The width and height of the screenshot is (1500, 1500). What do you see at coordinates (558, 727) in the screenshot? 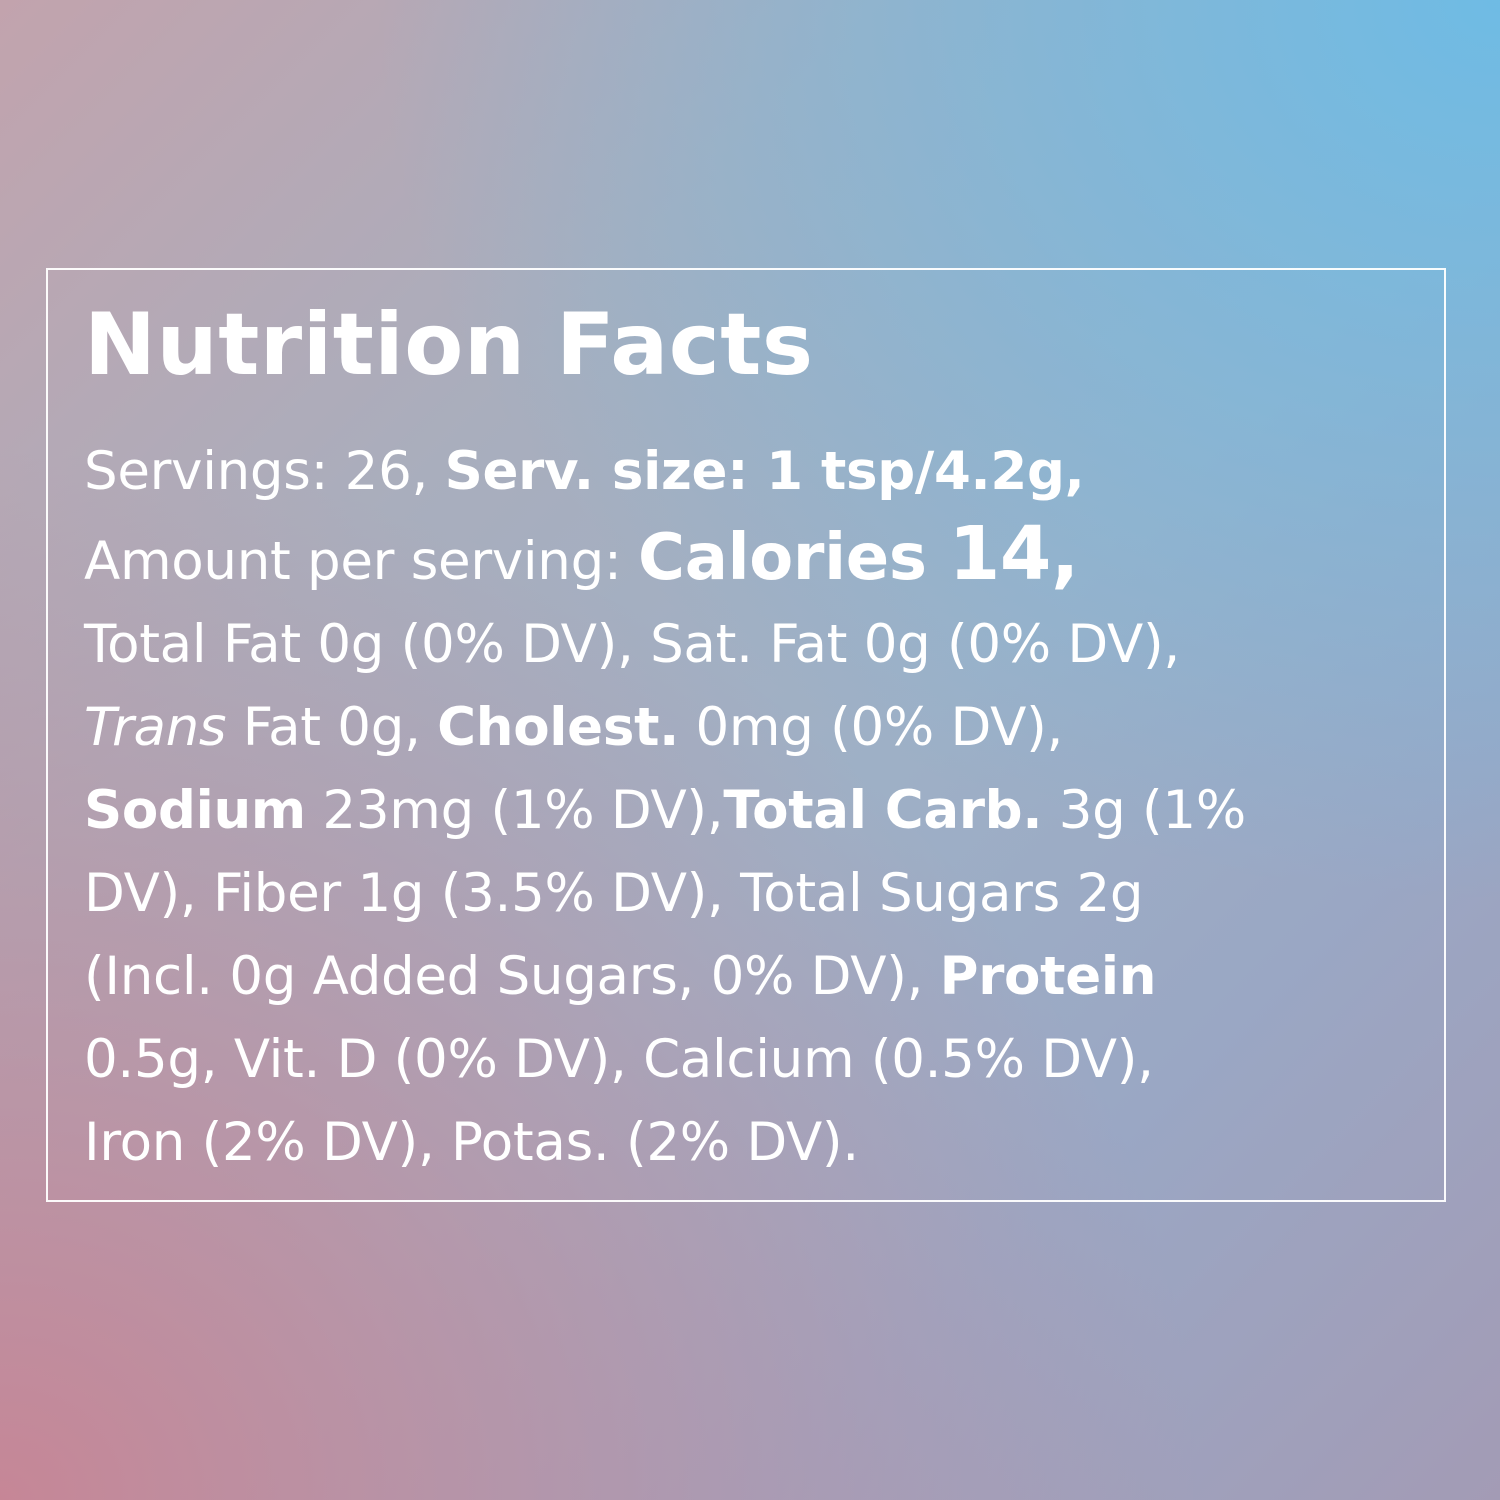
I see `cholesterol-label: Cholest.` at bounding box center [558, 727].